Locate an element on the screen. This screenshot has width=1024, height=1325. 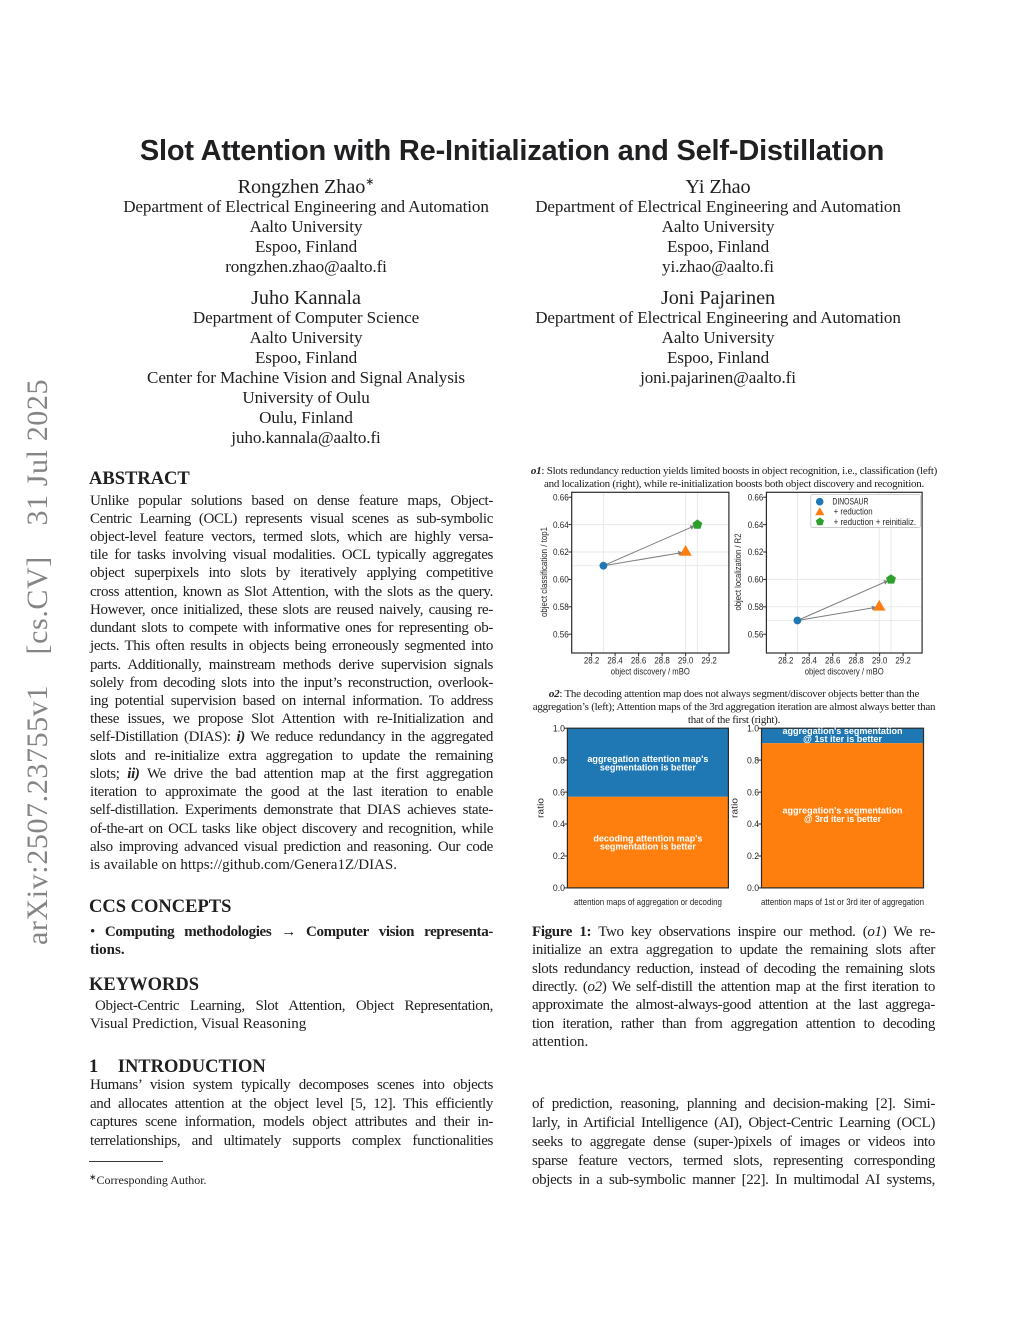
svg-text: aggregation attention map's is located at coordinates (647, 759).